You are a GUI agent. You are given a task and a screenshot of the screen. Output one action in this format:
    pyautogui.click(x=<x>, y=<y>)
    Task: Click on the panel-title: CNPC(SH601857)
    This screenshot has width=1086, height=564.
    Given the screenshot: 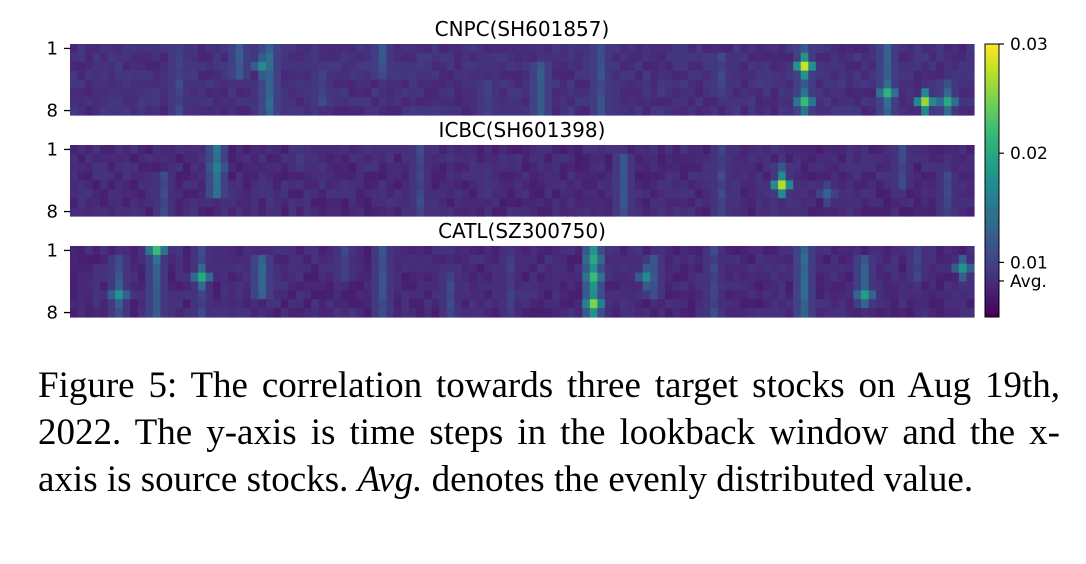 What is the action you would take?
    pyautogui.click(x=522, y=29)
    